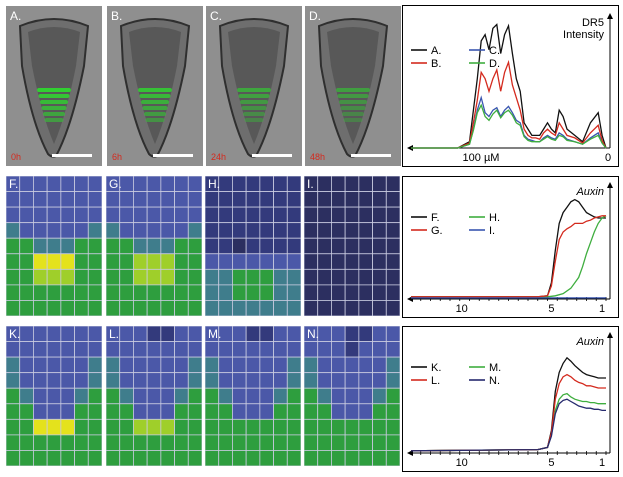  Describe the element at coordinates (216, 16) in the screenshot. I see `panel-label-c: C.` at that location.